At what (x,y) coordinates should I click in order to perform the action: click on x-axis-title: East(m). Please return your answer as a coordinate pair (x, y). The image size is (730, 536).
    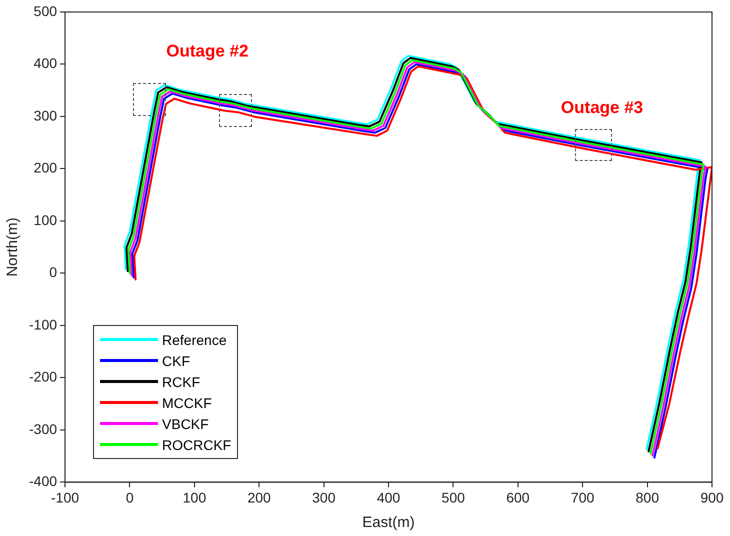
    Looking at the image, I should click on (388, 523).